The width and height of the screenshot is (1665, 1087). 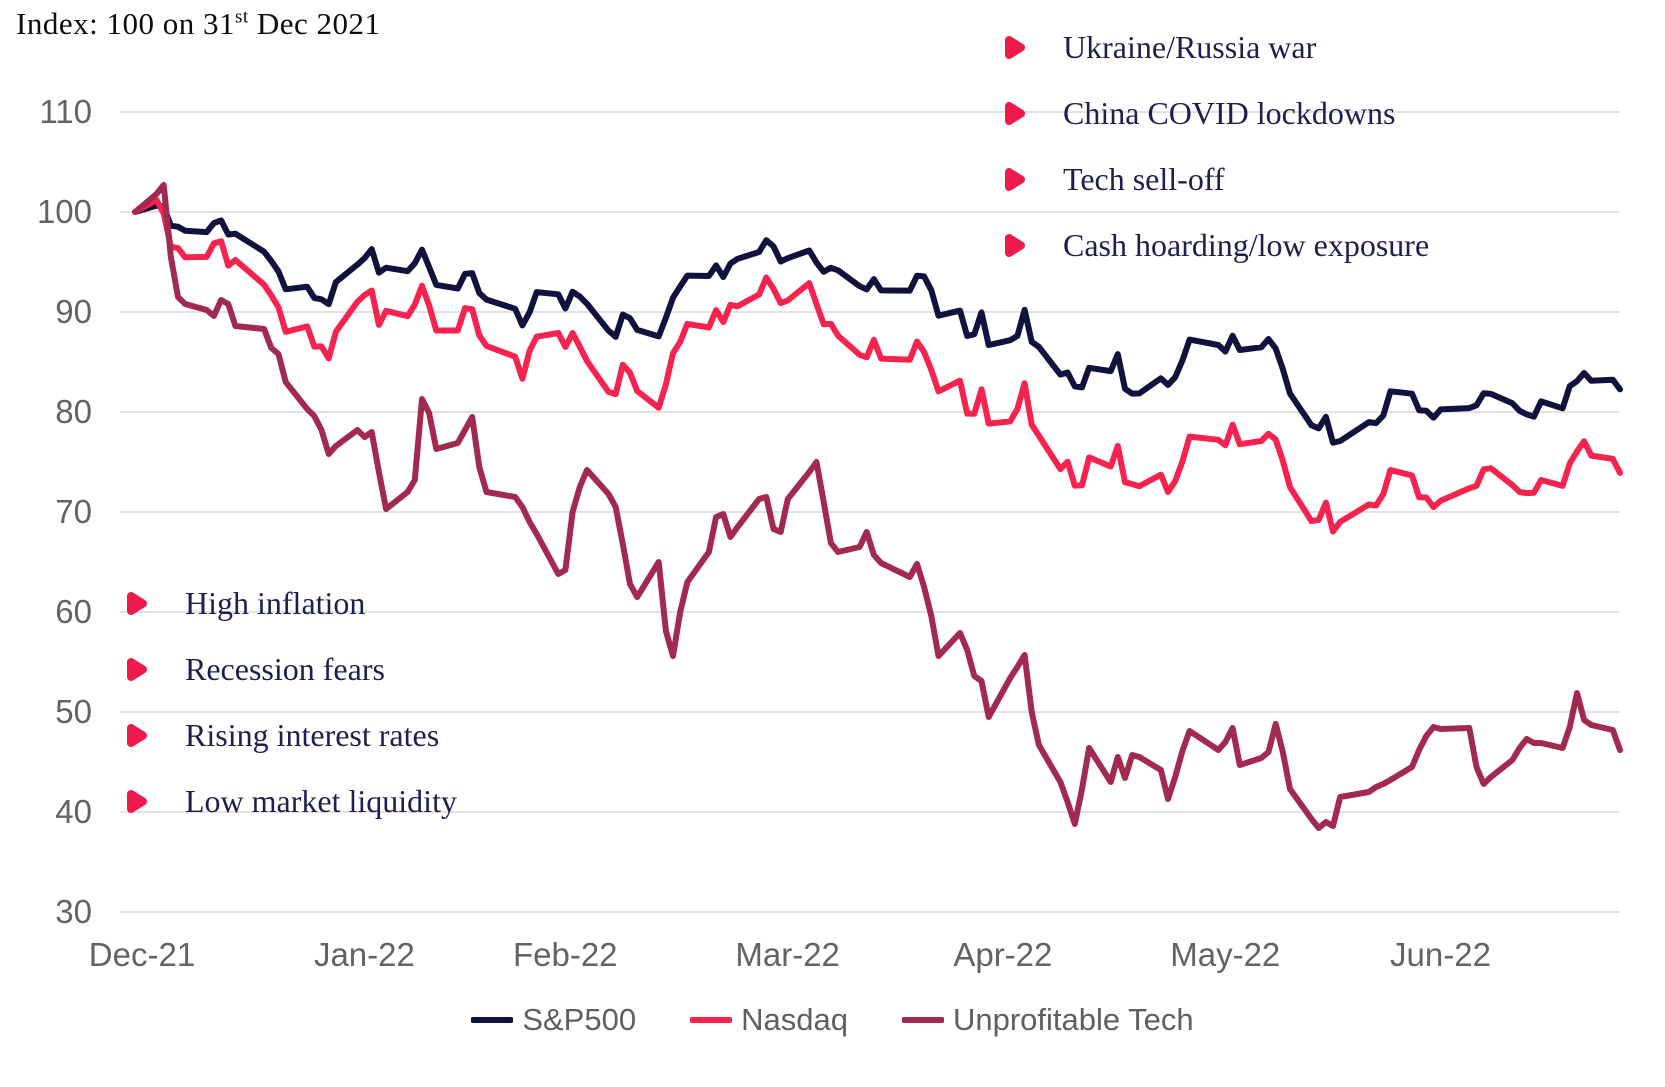 I want to click on annotation-bottom-left-label-0: High inflation, so click(x=275, y=602).